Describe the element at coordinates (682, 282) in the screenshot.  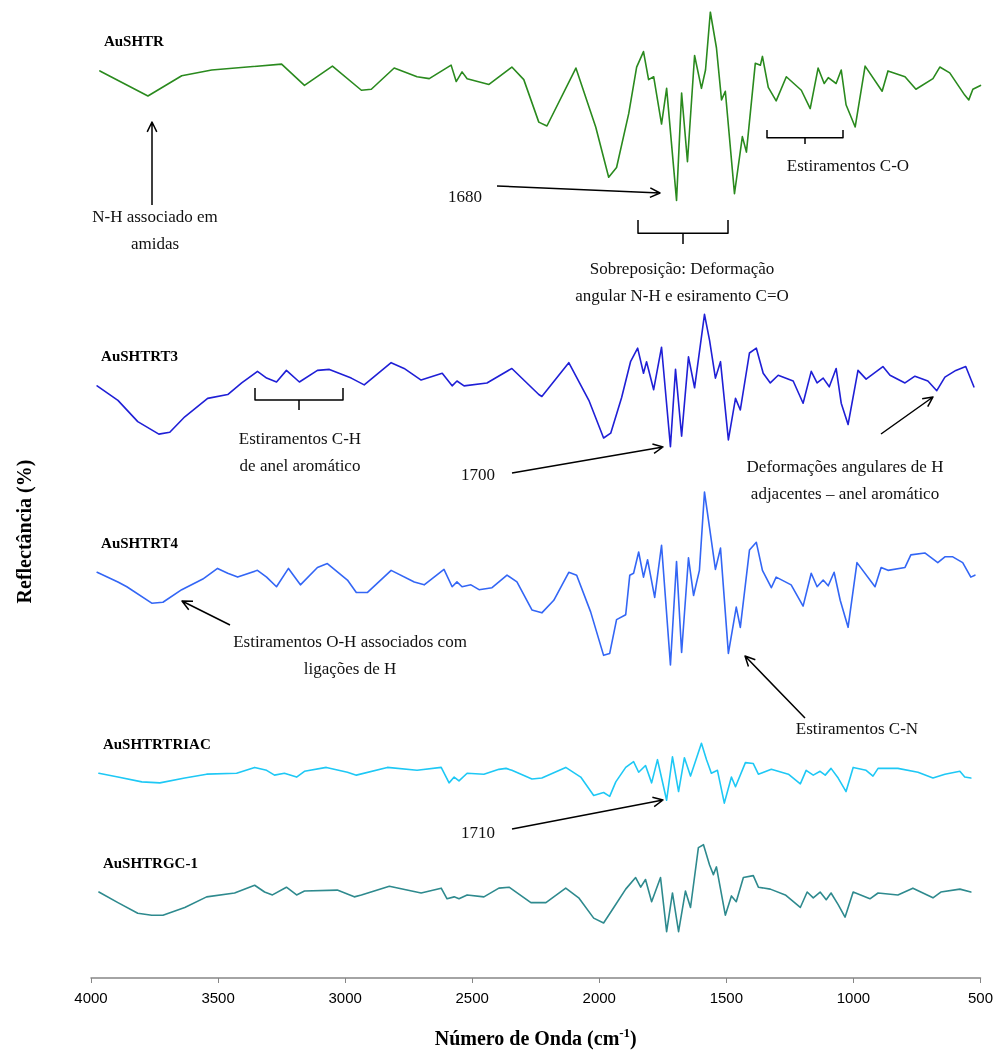
I see `annotation: Sobreposição: Deformação angular N-H e esiramento C=O` at that location.